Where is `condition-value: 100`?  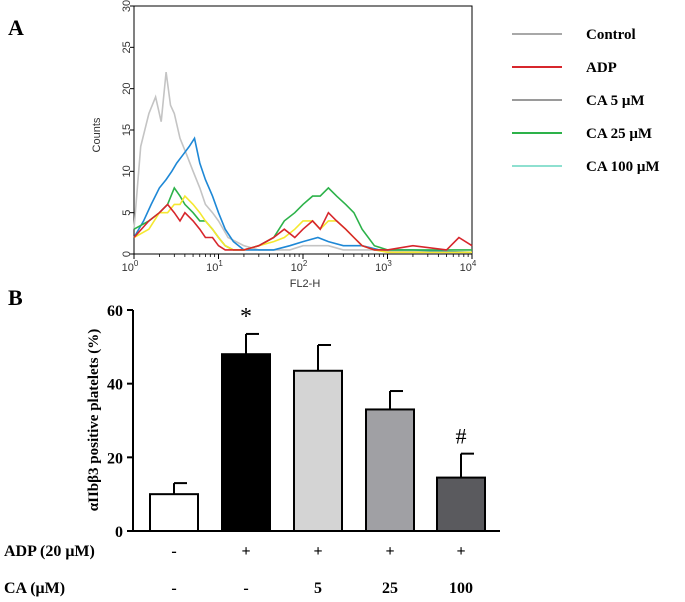 condition-value: 100 is located at coordinates (461, 588).